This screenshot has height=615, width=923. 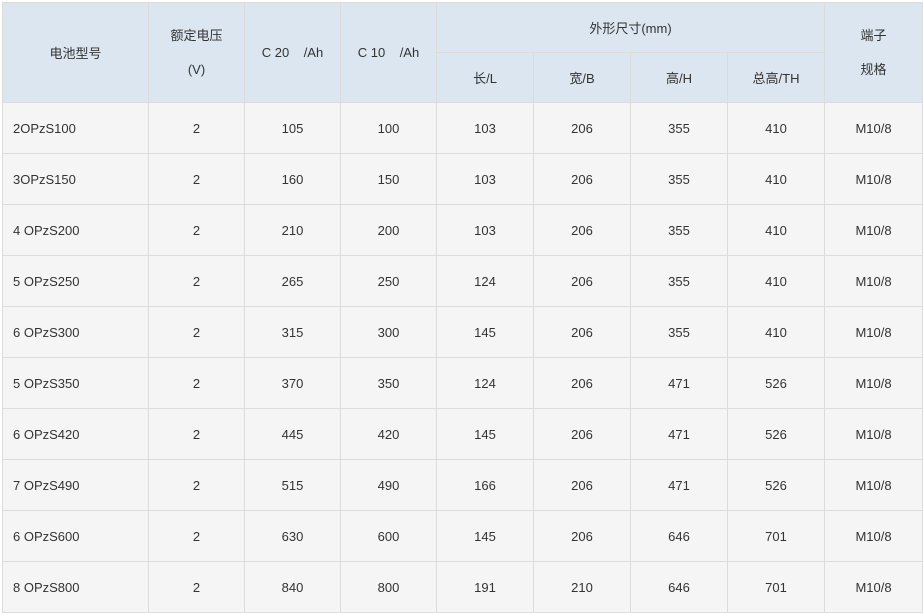 What do you see at coordinates (75, 536) in the screenshot?
I see `cell-model: 6 OPzS600` at bounding box center [75, 536].